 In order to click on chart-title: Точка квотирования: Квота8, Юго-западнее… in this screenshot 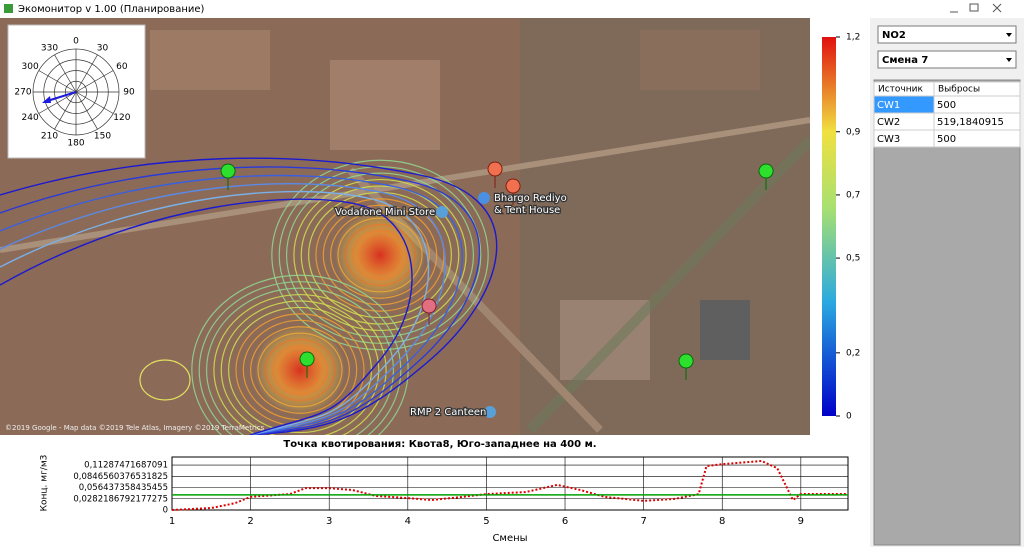, I will do `click(439, 444)`.